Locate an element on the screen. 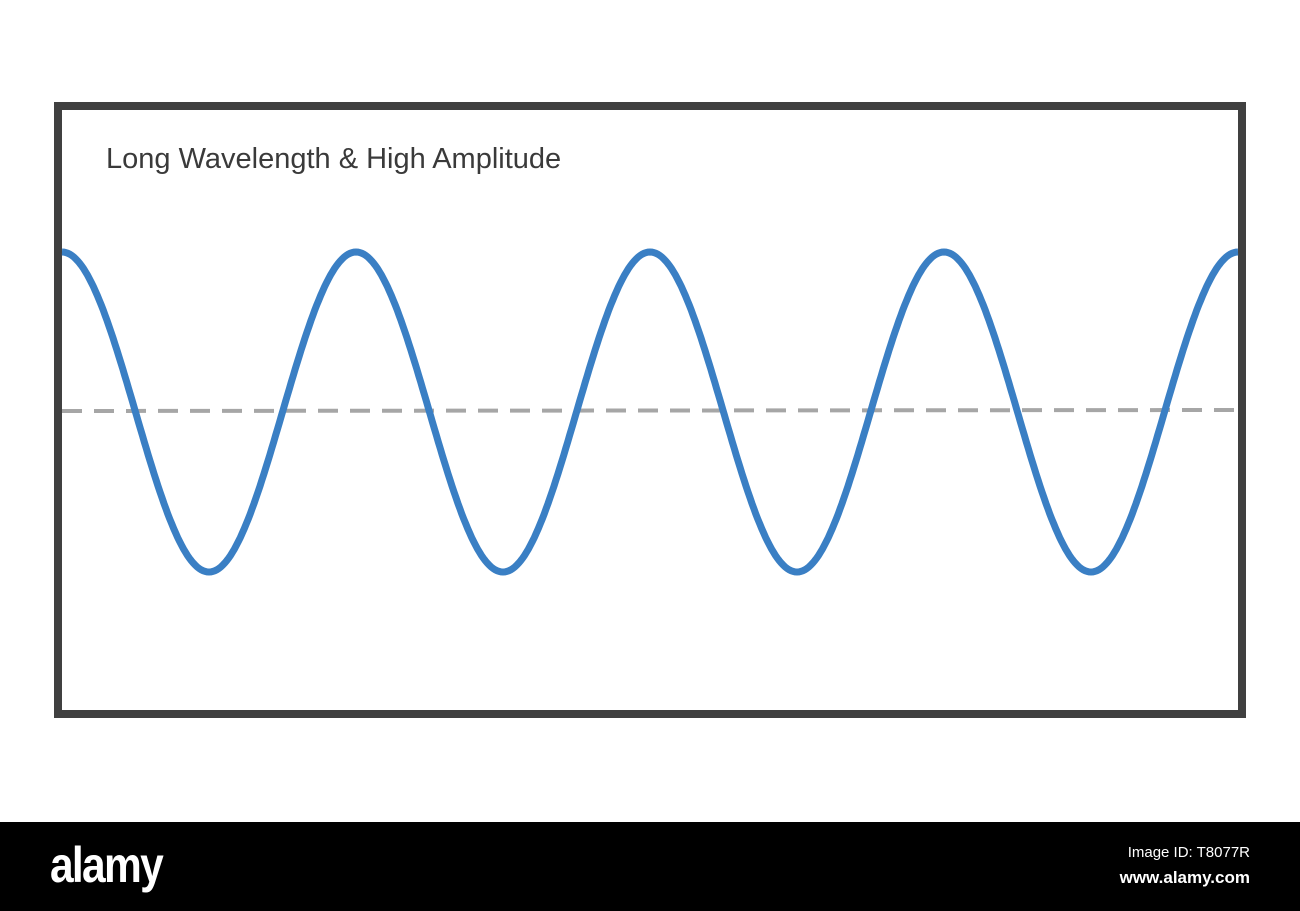 This screenshot has width=1300, height=911. image-id-label: Image ID: T8077R is located at coordinates (1188, 852).